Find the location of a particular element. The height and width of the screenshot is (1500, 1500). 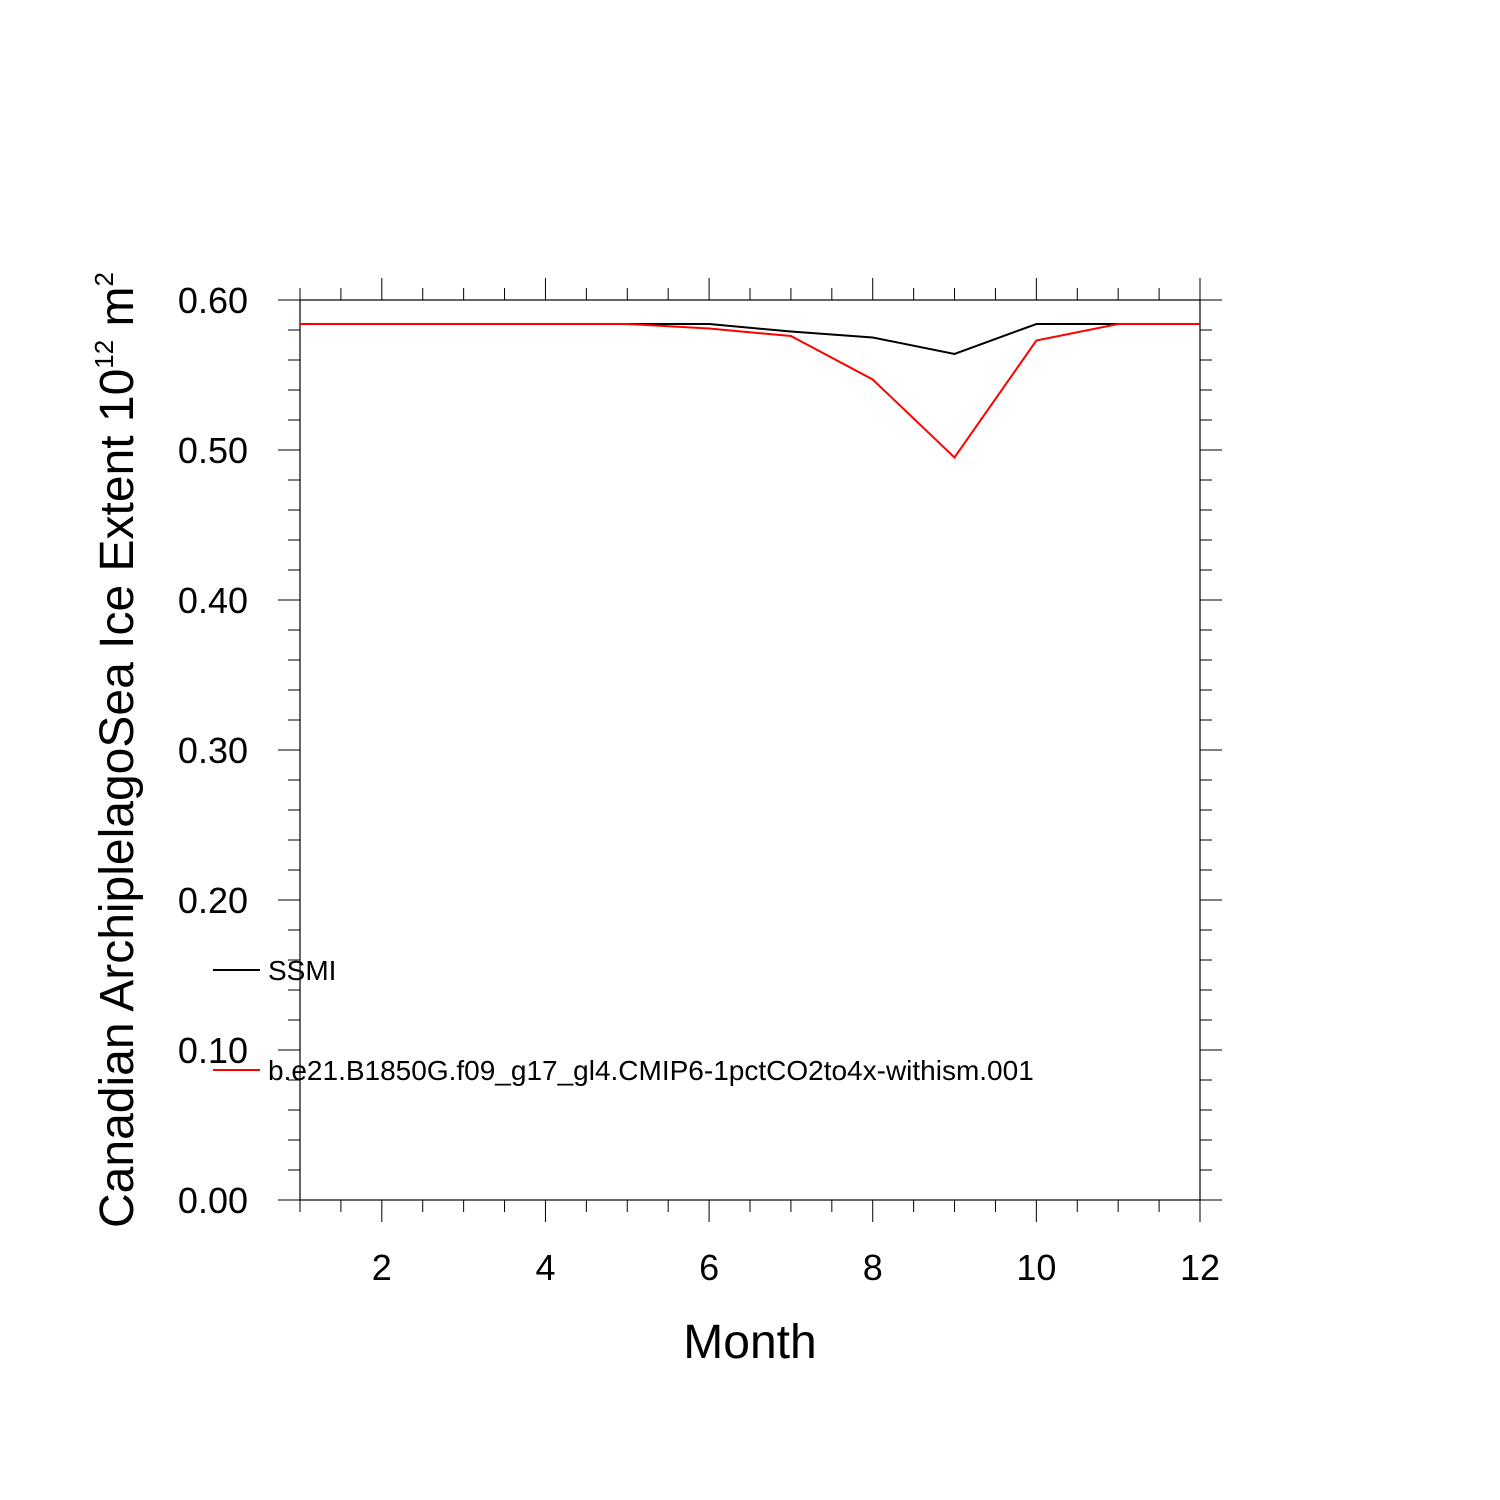

x-tick-label: 8 is located at coordinates (873, 1267).